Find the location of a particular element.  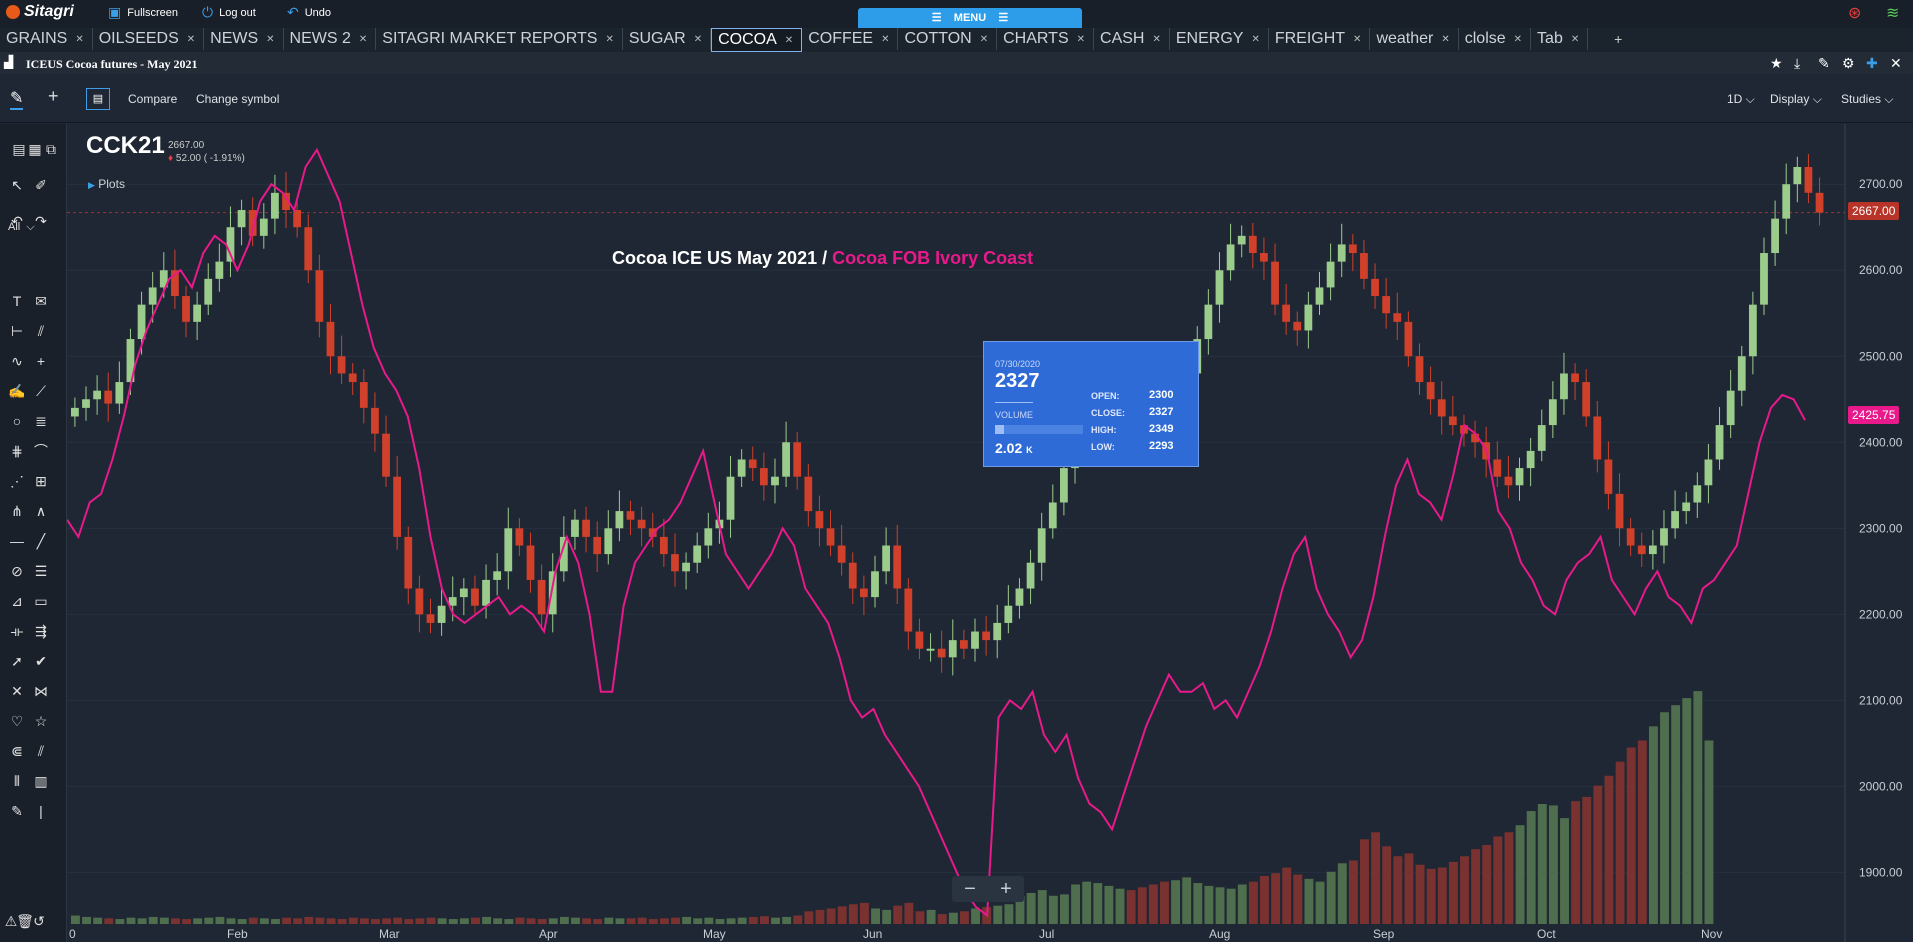

gann-icon: ⋕ is located at coordinates (17, 451).